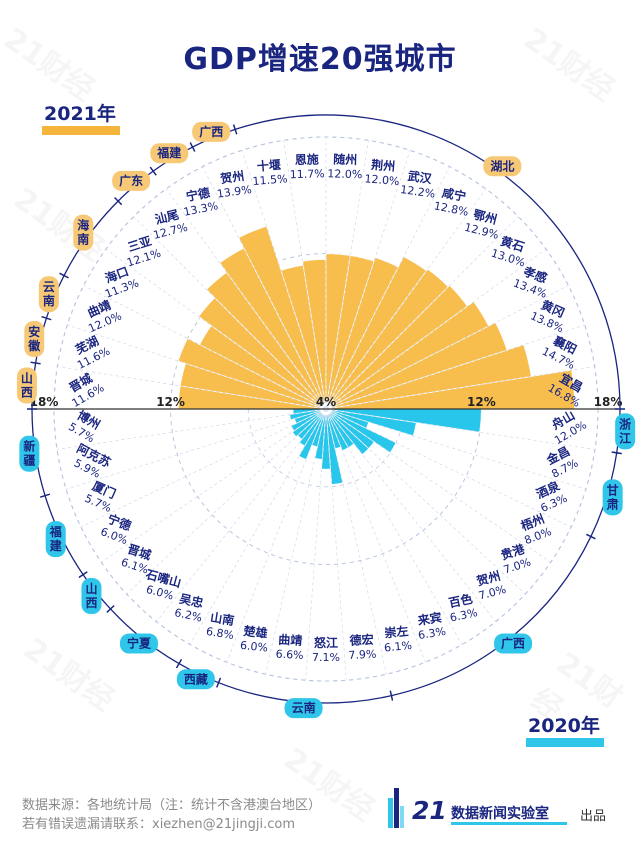  Describe the element at coordinates (307, 159) in the screenshot. I see `city-name: 恩施` at that location.